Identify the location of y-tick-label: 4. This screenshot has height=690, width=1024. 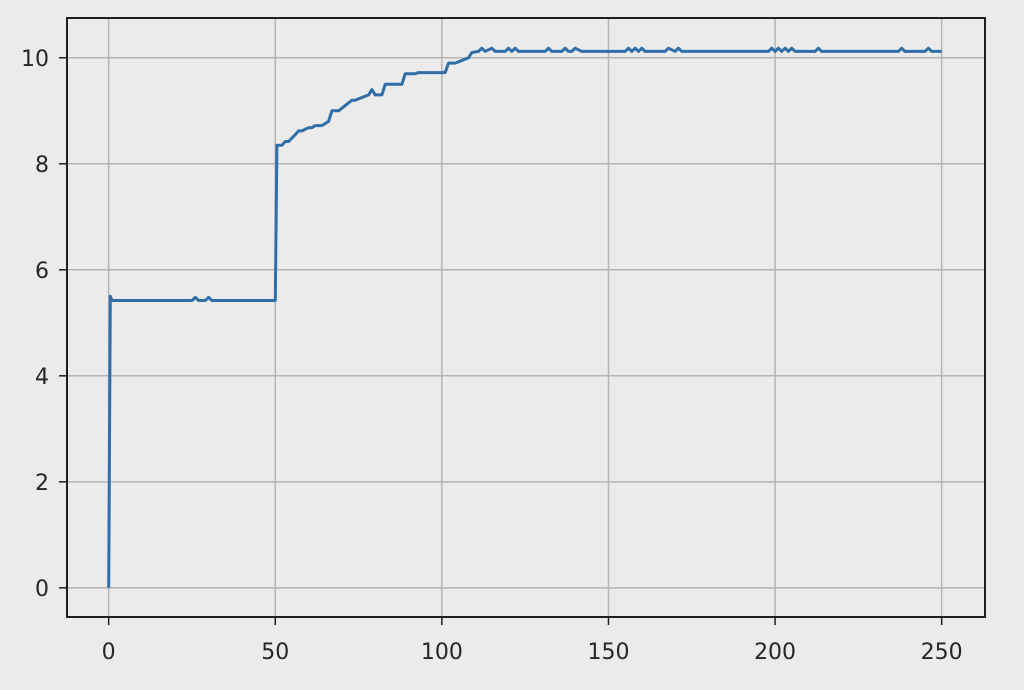
(42, 377).